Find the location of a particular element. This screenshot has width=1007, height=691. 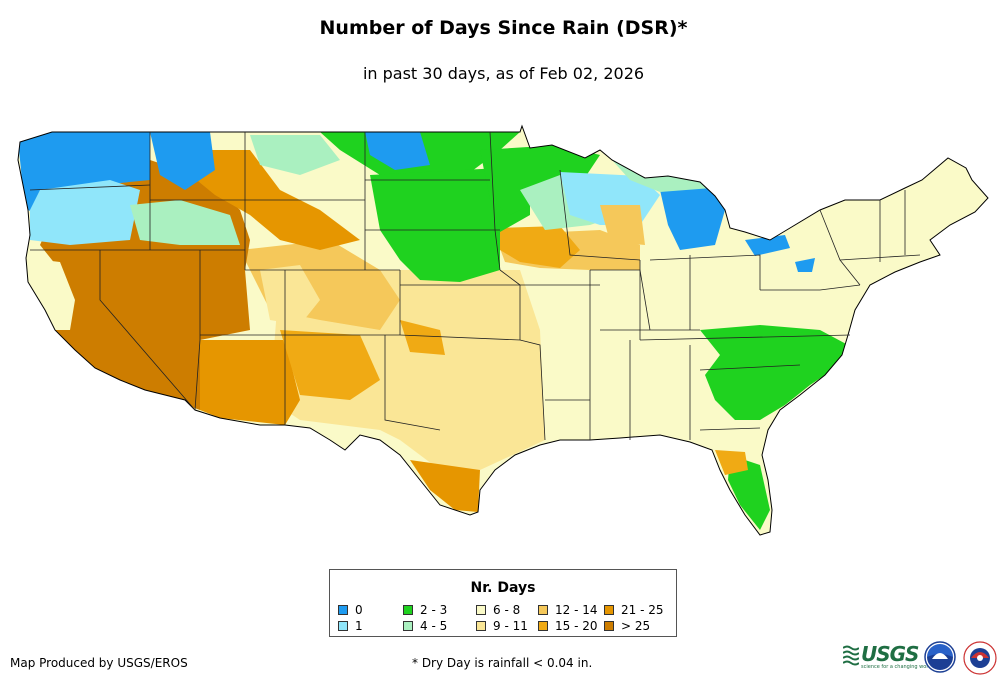

legend-label: 9 - 11 is located at coordinates (510, 626).